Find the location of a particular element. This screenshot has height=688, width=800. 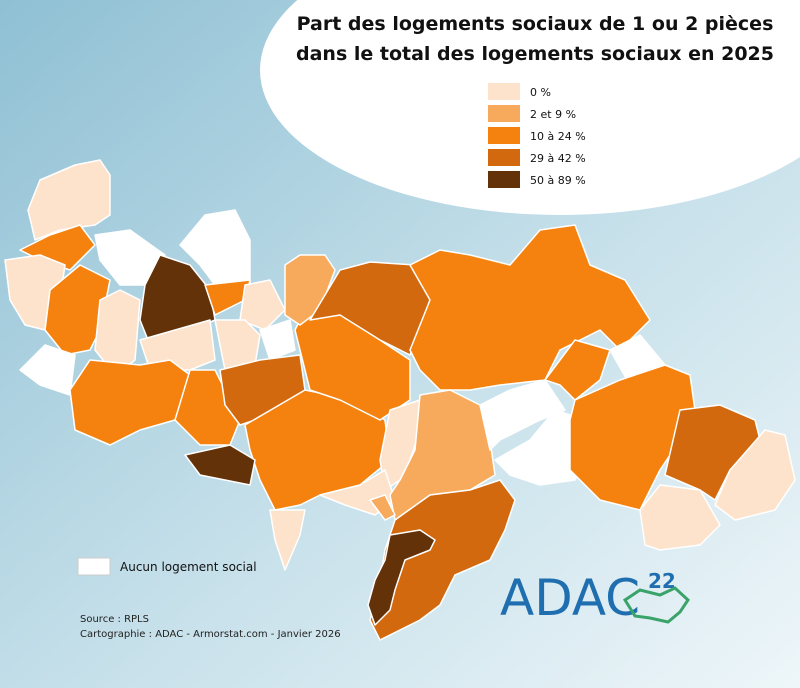

logo-text: ADAC is located at coordinates (570, 598).